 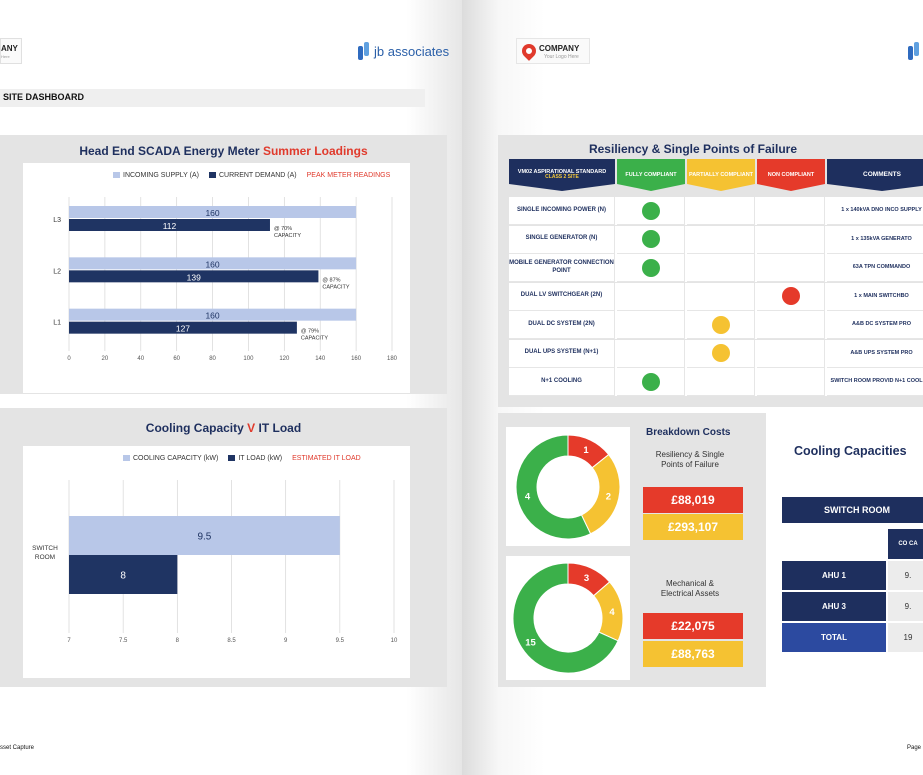 I want to click on row-comment: 63A TPN COMMANDO, so click(x=875, y=268).